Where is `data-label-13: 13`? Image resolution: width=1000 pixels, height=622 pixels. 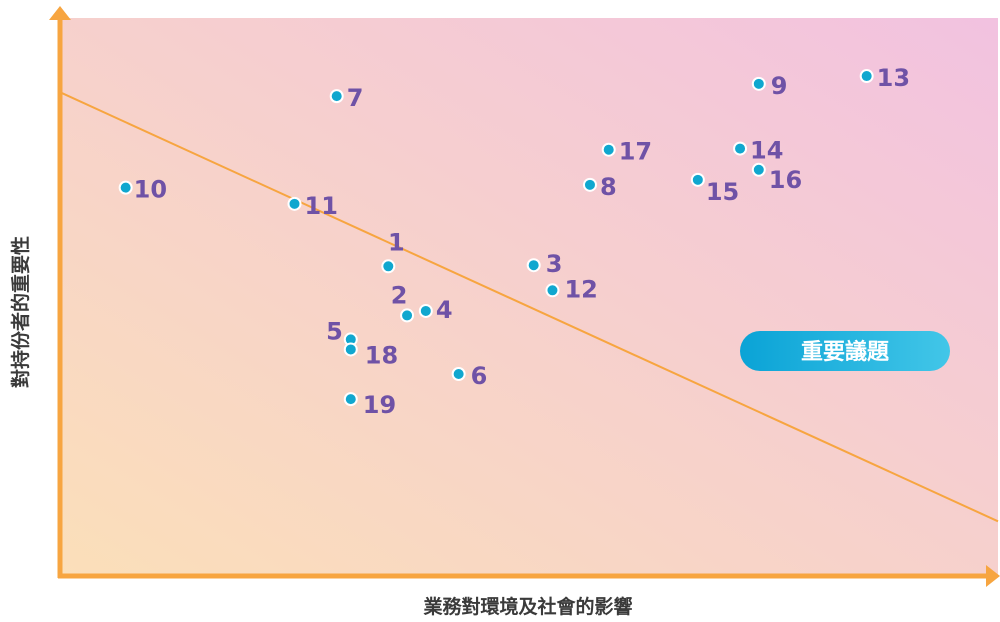 data-label-13: 13 is located at coordinates (893, 78).